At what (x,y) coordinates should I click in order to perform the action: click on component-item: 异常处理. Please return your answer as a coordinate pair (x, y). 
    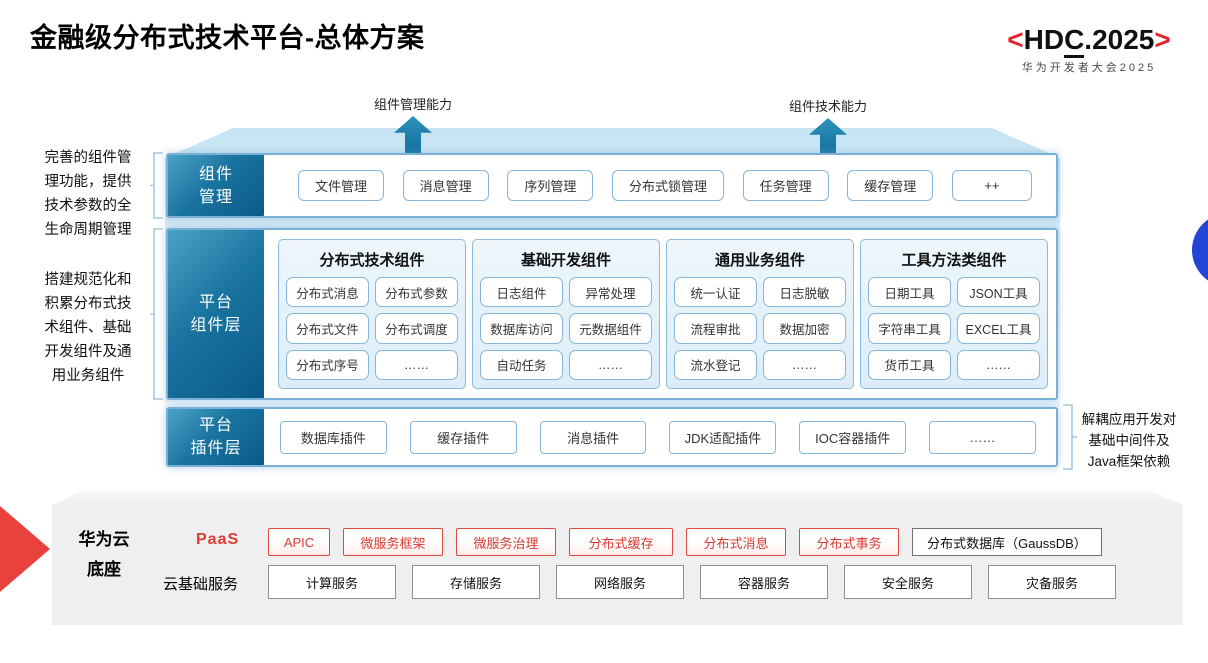
    Looking at the image, I should click on (610, 292).